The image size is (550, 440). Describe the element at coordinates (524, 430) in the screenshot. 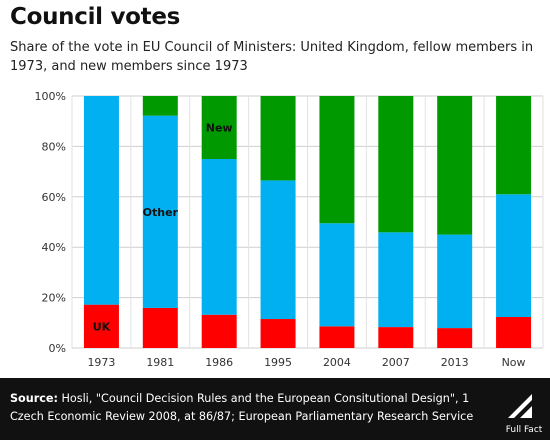

I see `logo-text: Full Fact` at that location.